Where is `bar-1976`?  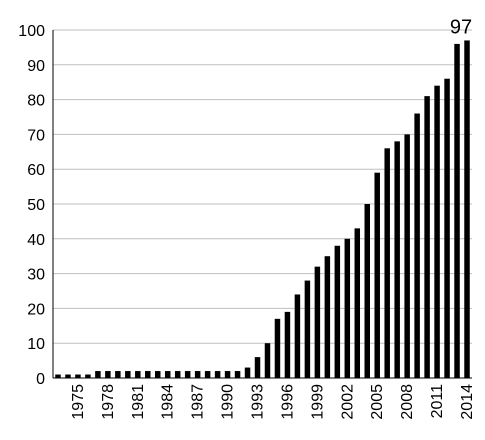 bar-1976 is located at coordinates (88, 376).